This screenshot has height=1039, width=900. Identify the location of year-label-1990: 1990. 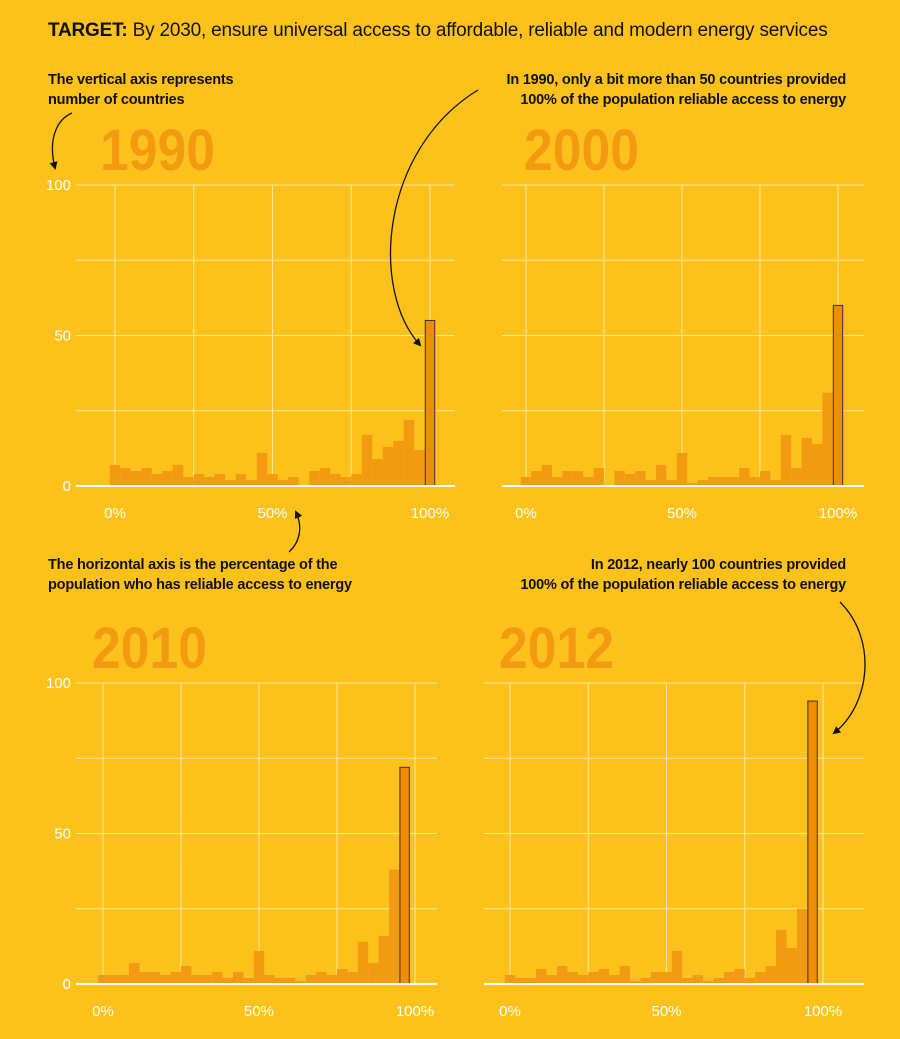
(157, 150).